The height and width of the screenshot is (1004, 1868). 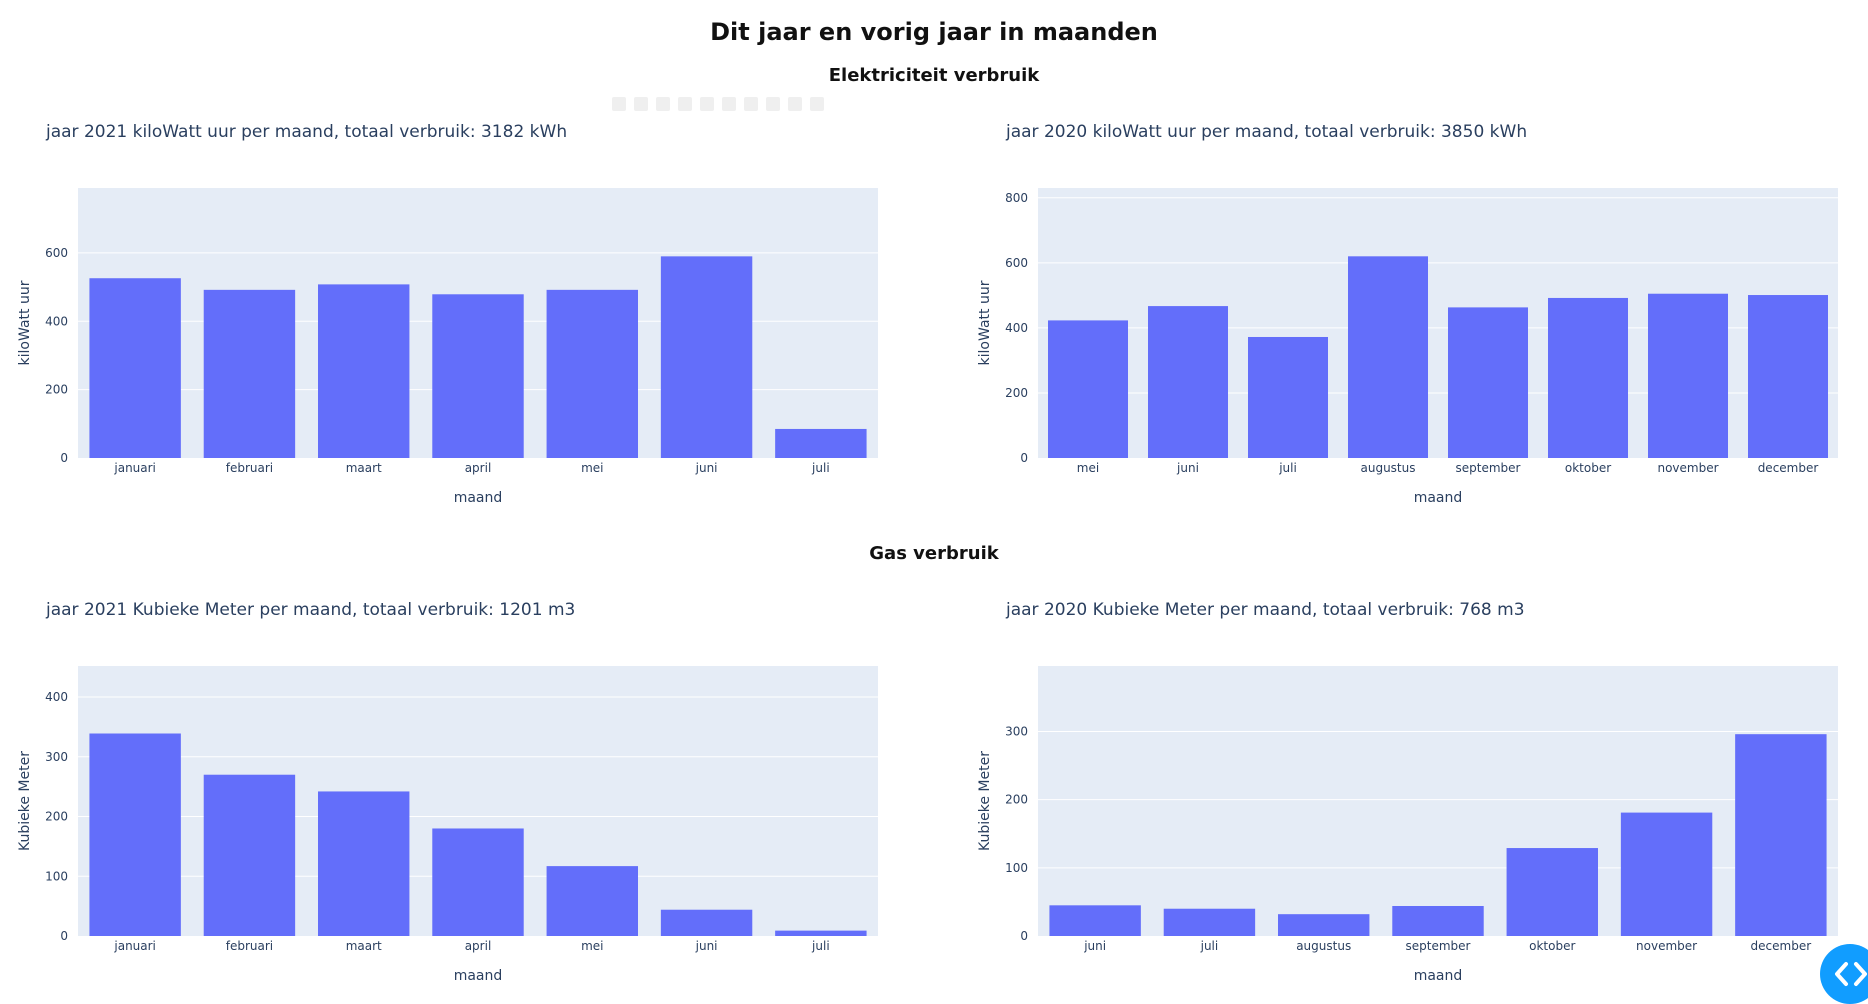 What do you see at coordinates (641, 104) in the screenshot?
I see `zoom-icon` at bounding box center [641, 104].